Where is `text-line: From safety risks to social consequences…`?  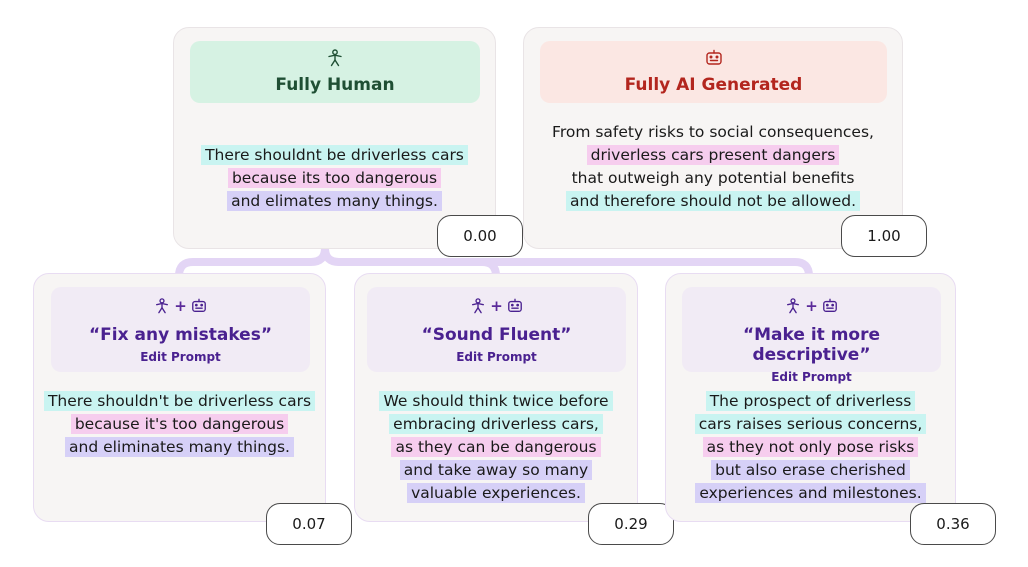
text-line: From safety risks to social consequences… is located at coordinates (713, 132).